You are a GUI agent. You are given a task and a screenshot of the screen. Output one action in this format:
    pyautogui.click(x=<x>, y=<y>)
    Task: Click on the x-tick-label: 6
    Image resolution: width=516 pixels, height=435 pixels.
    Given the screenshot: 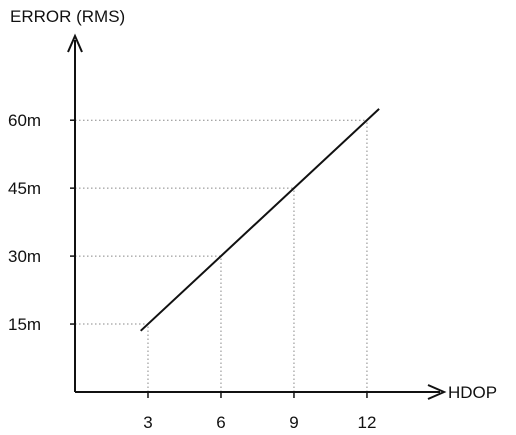 What is the action you would take?
    pyautogui.click(x=220, y=422)
    